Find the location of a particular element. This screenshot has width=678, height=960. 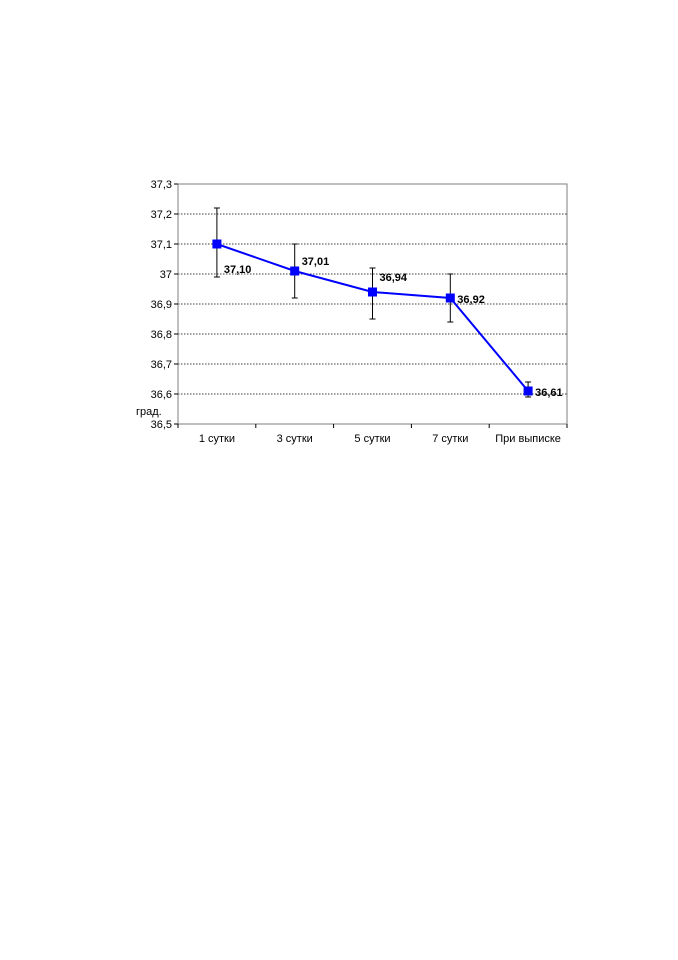

y-tick-label: 37 is located at coordinates (166, 275).